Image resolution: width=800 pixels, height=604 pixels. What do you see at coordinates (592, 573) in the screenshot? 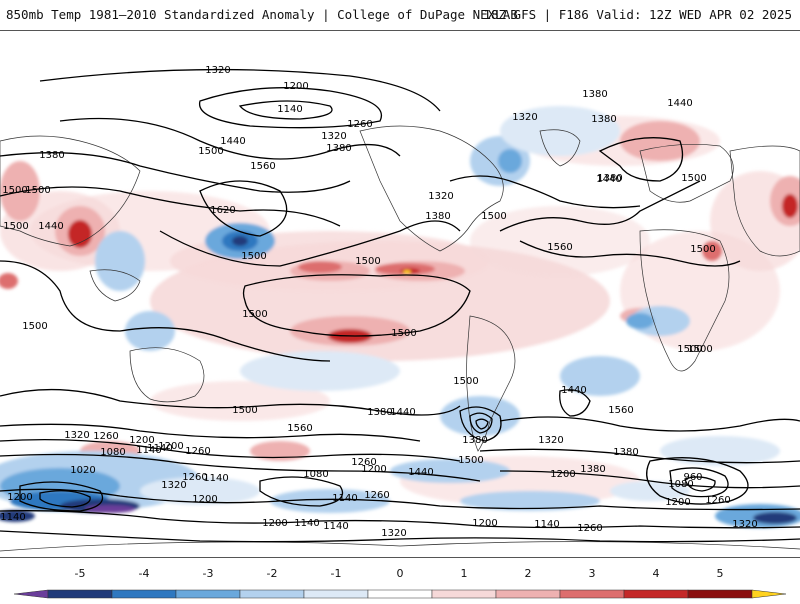
I see `colorbar-tick-label: 3` at bounding box center [592, 573].